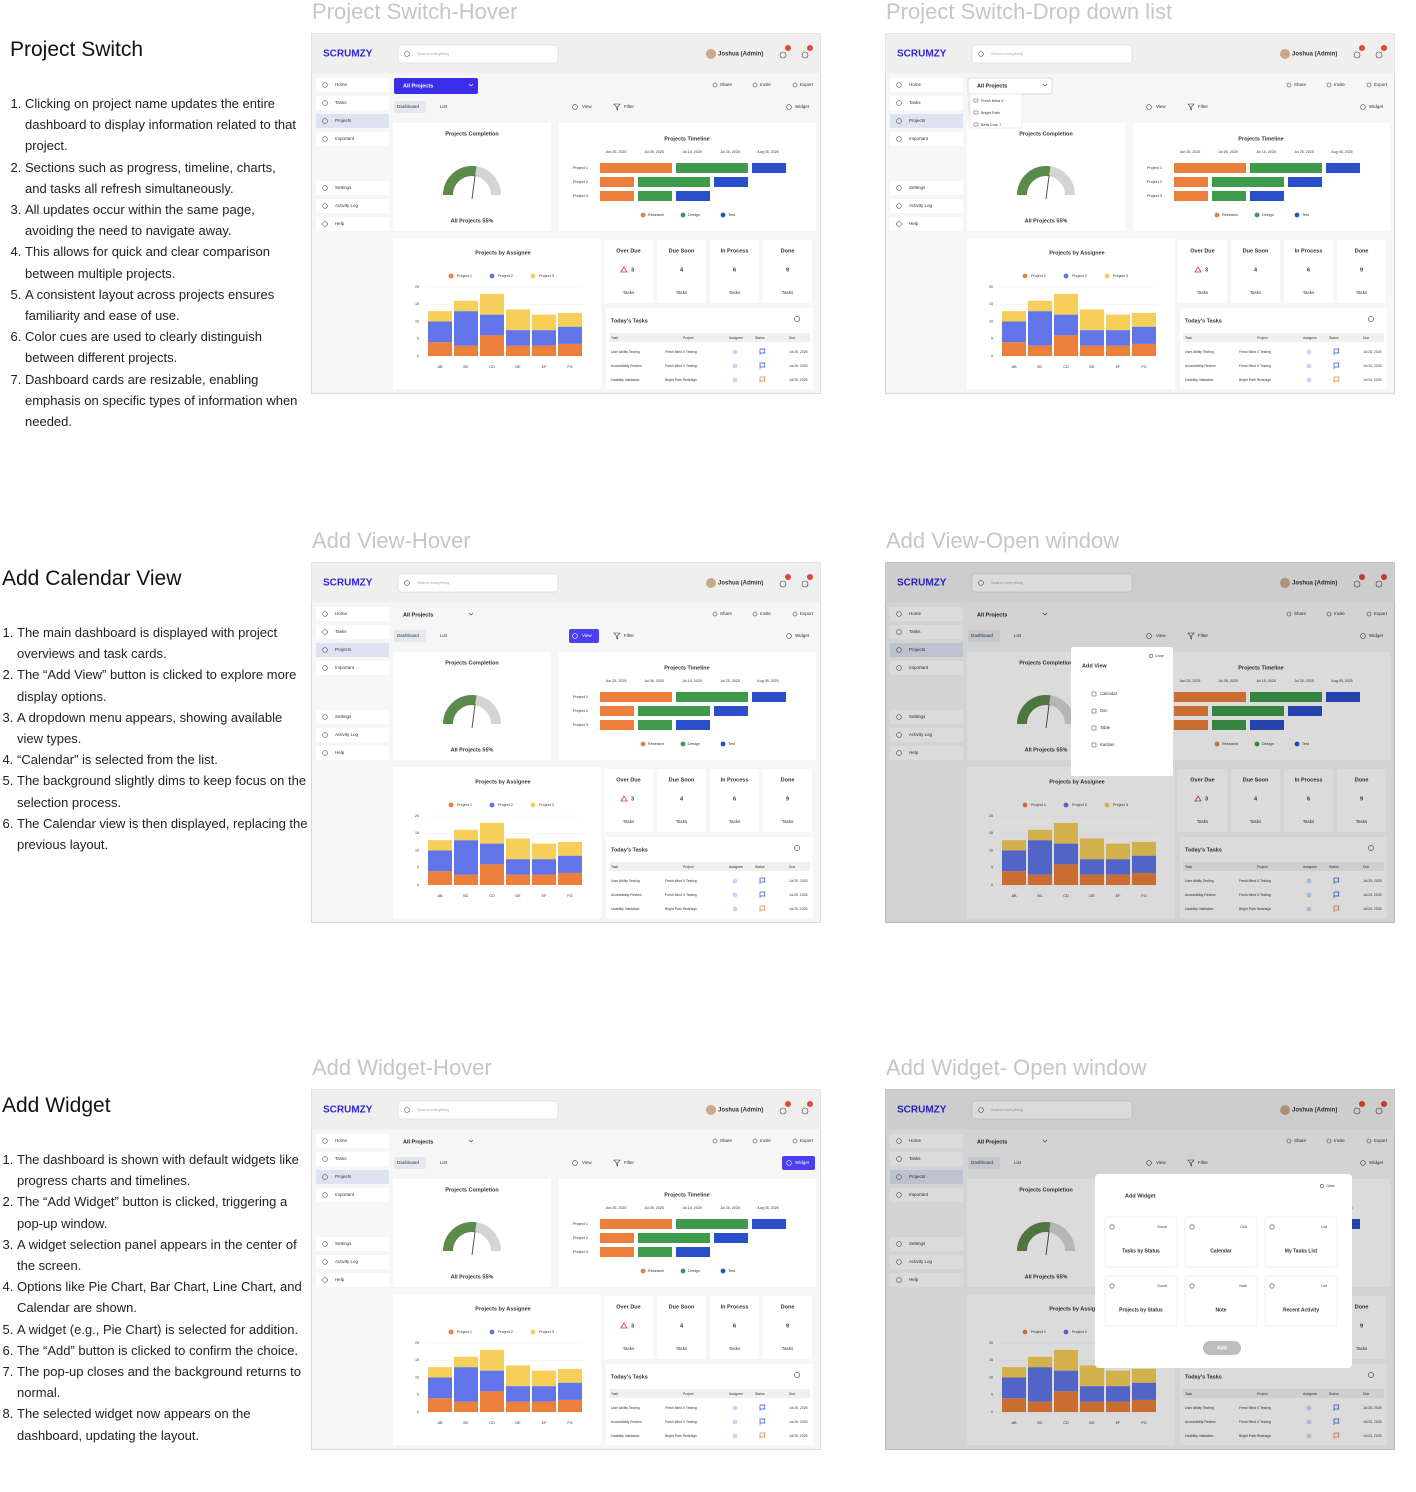 The height and width of the screenshot is (1492, 1416). Describe the element at coordinates (1107, 744) in the screenshot. I see `view-option: Kanban` at that location.